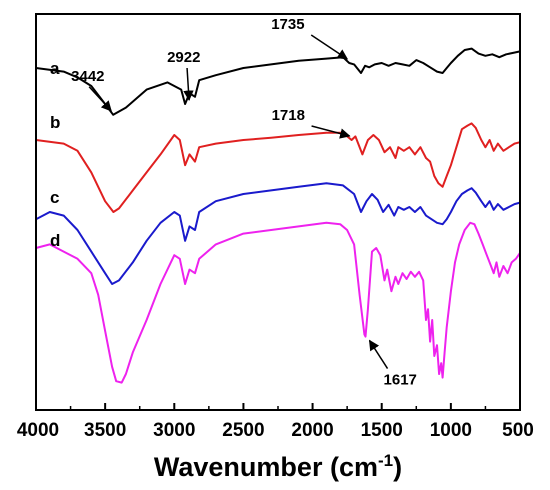  I want to click on annotation-label-3442: 3442, so click(87, 76).